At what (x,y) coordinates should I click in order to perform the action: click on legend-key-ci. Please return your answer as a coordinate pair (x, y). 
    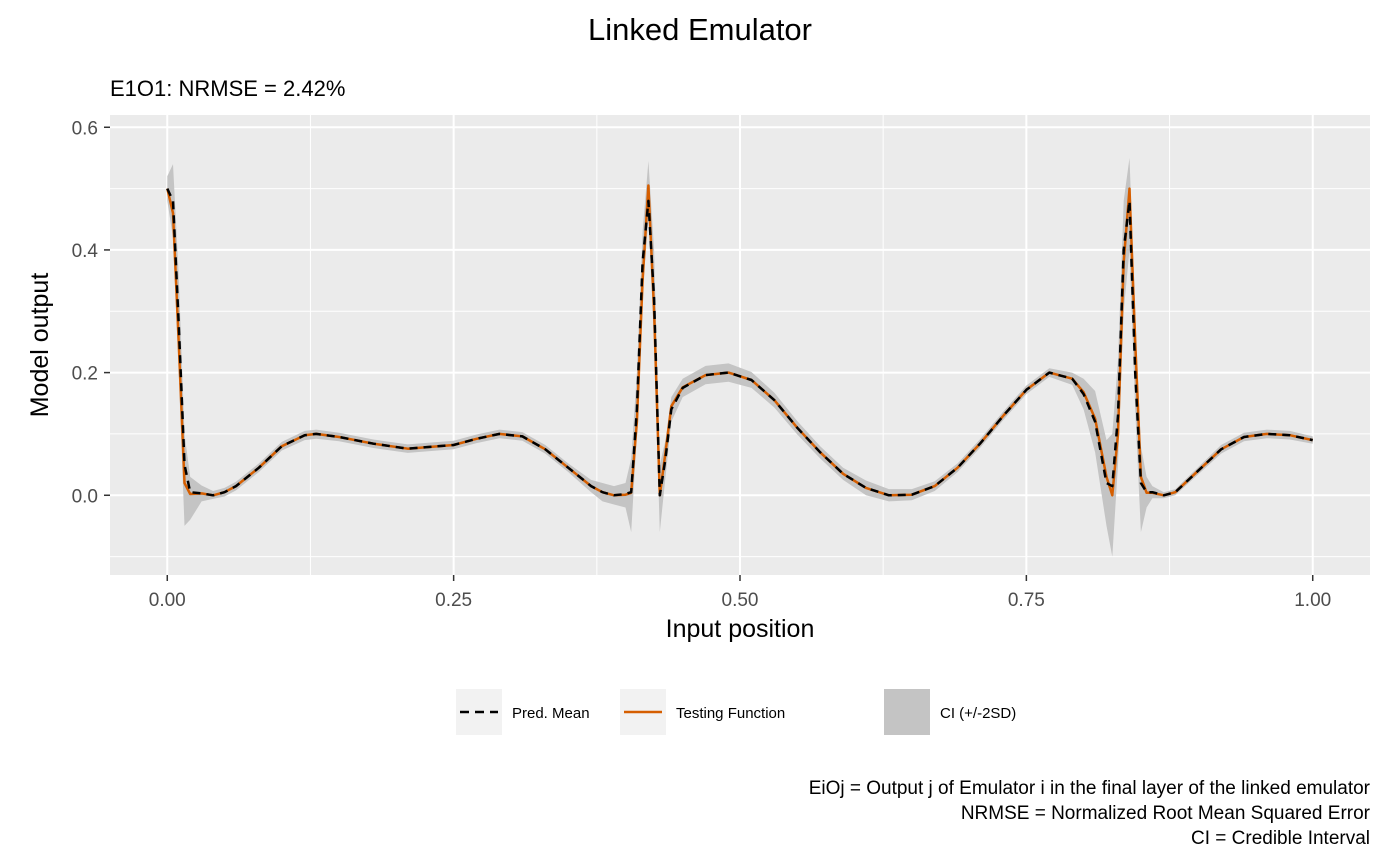
    Looking at the image, I should click on (907, 712).